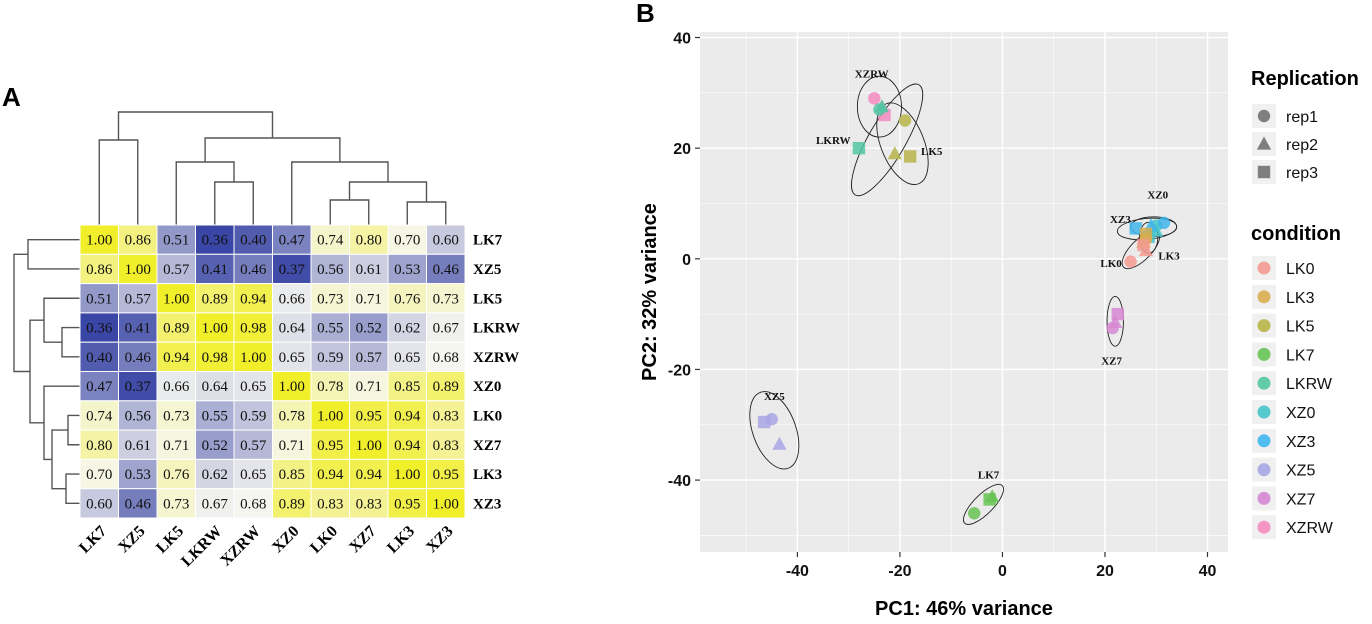 The image size is (1372, 624). What do you see at coordinates (362, 539) in the screenshot?
I see `heatmap-col-label: XZ7` at bounding box center [362, 539].